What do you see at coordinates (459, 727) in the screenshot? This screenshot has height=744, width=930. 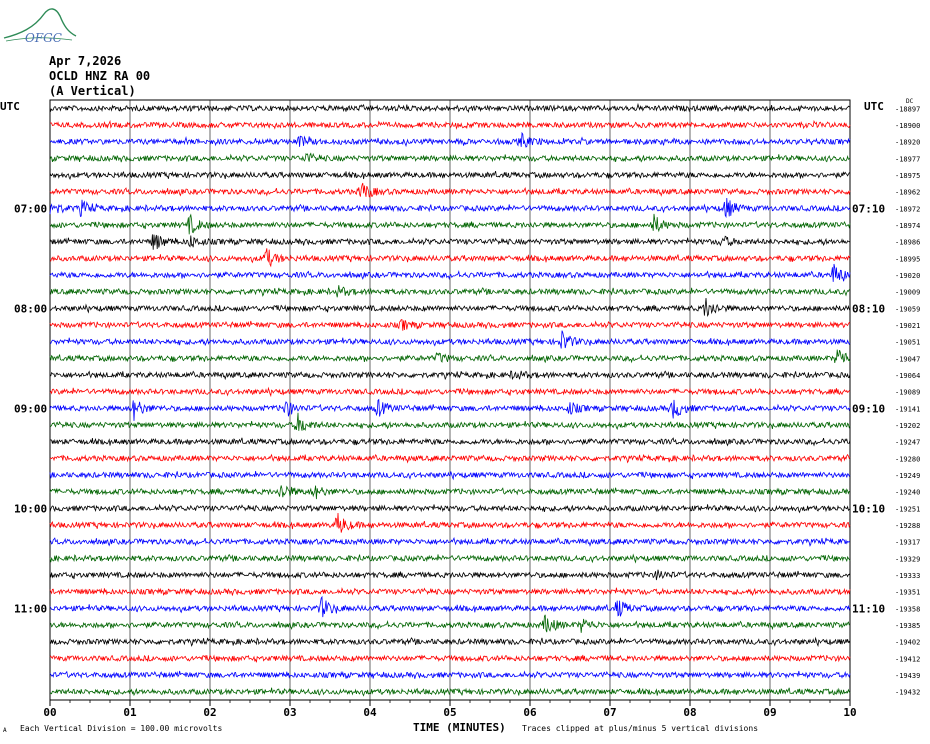 I see `x-axis-label: TIME (MINUTES)` at bounding box center [459, 727].